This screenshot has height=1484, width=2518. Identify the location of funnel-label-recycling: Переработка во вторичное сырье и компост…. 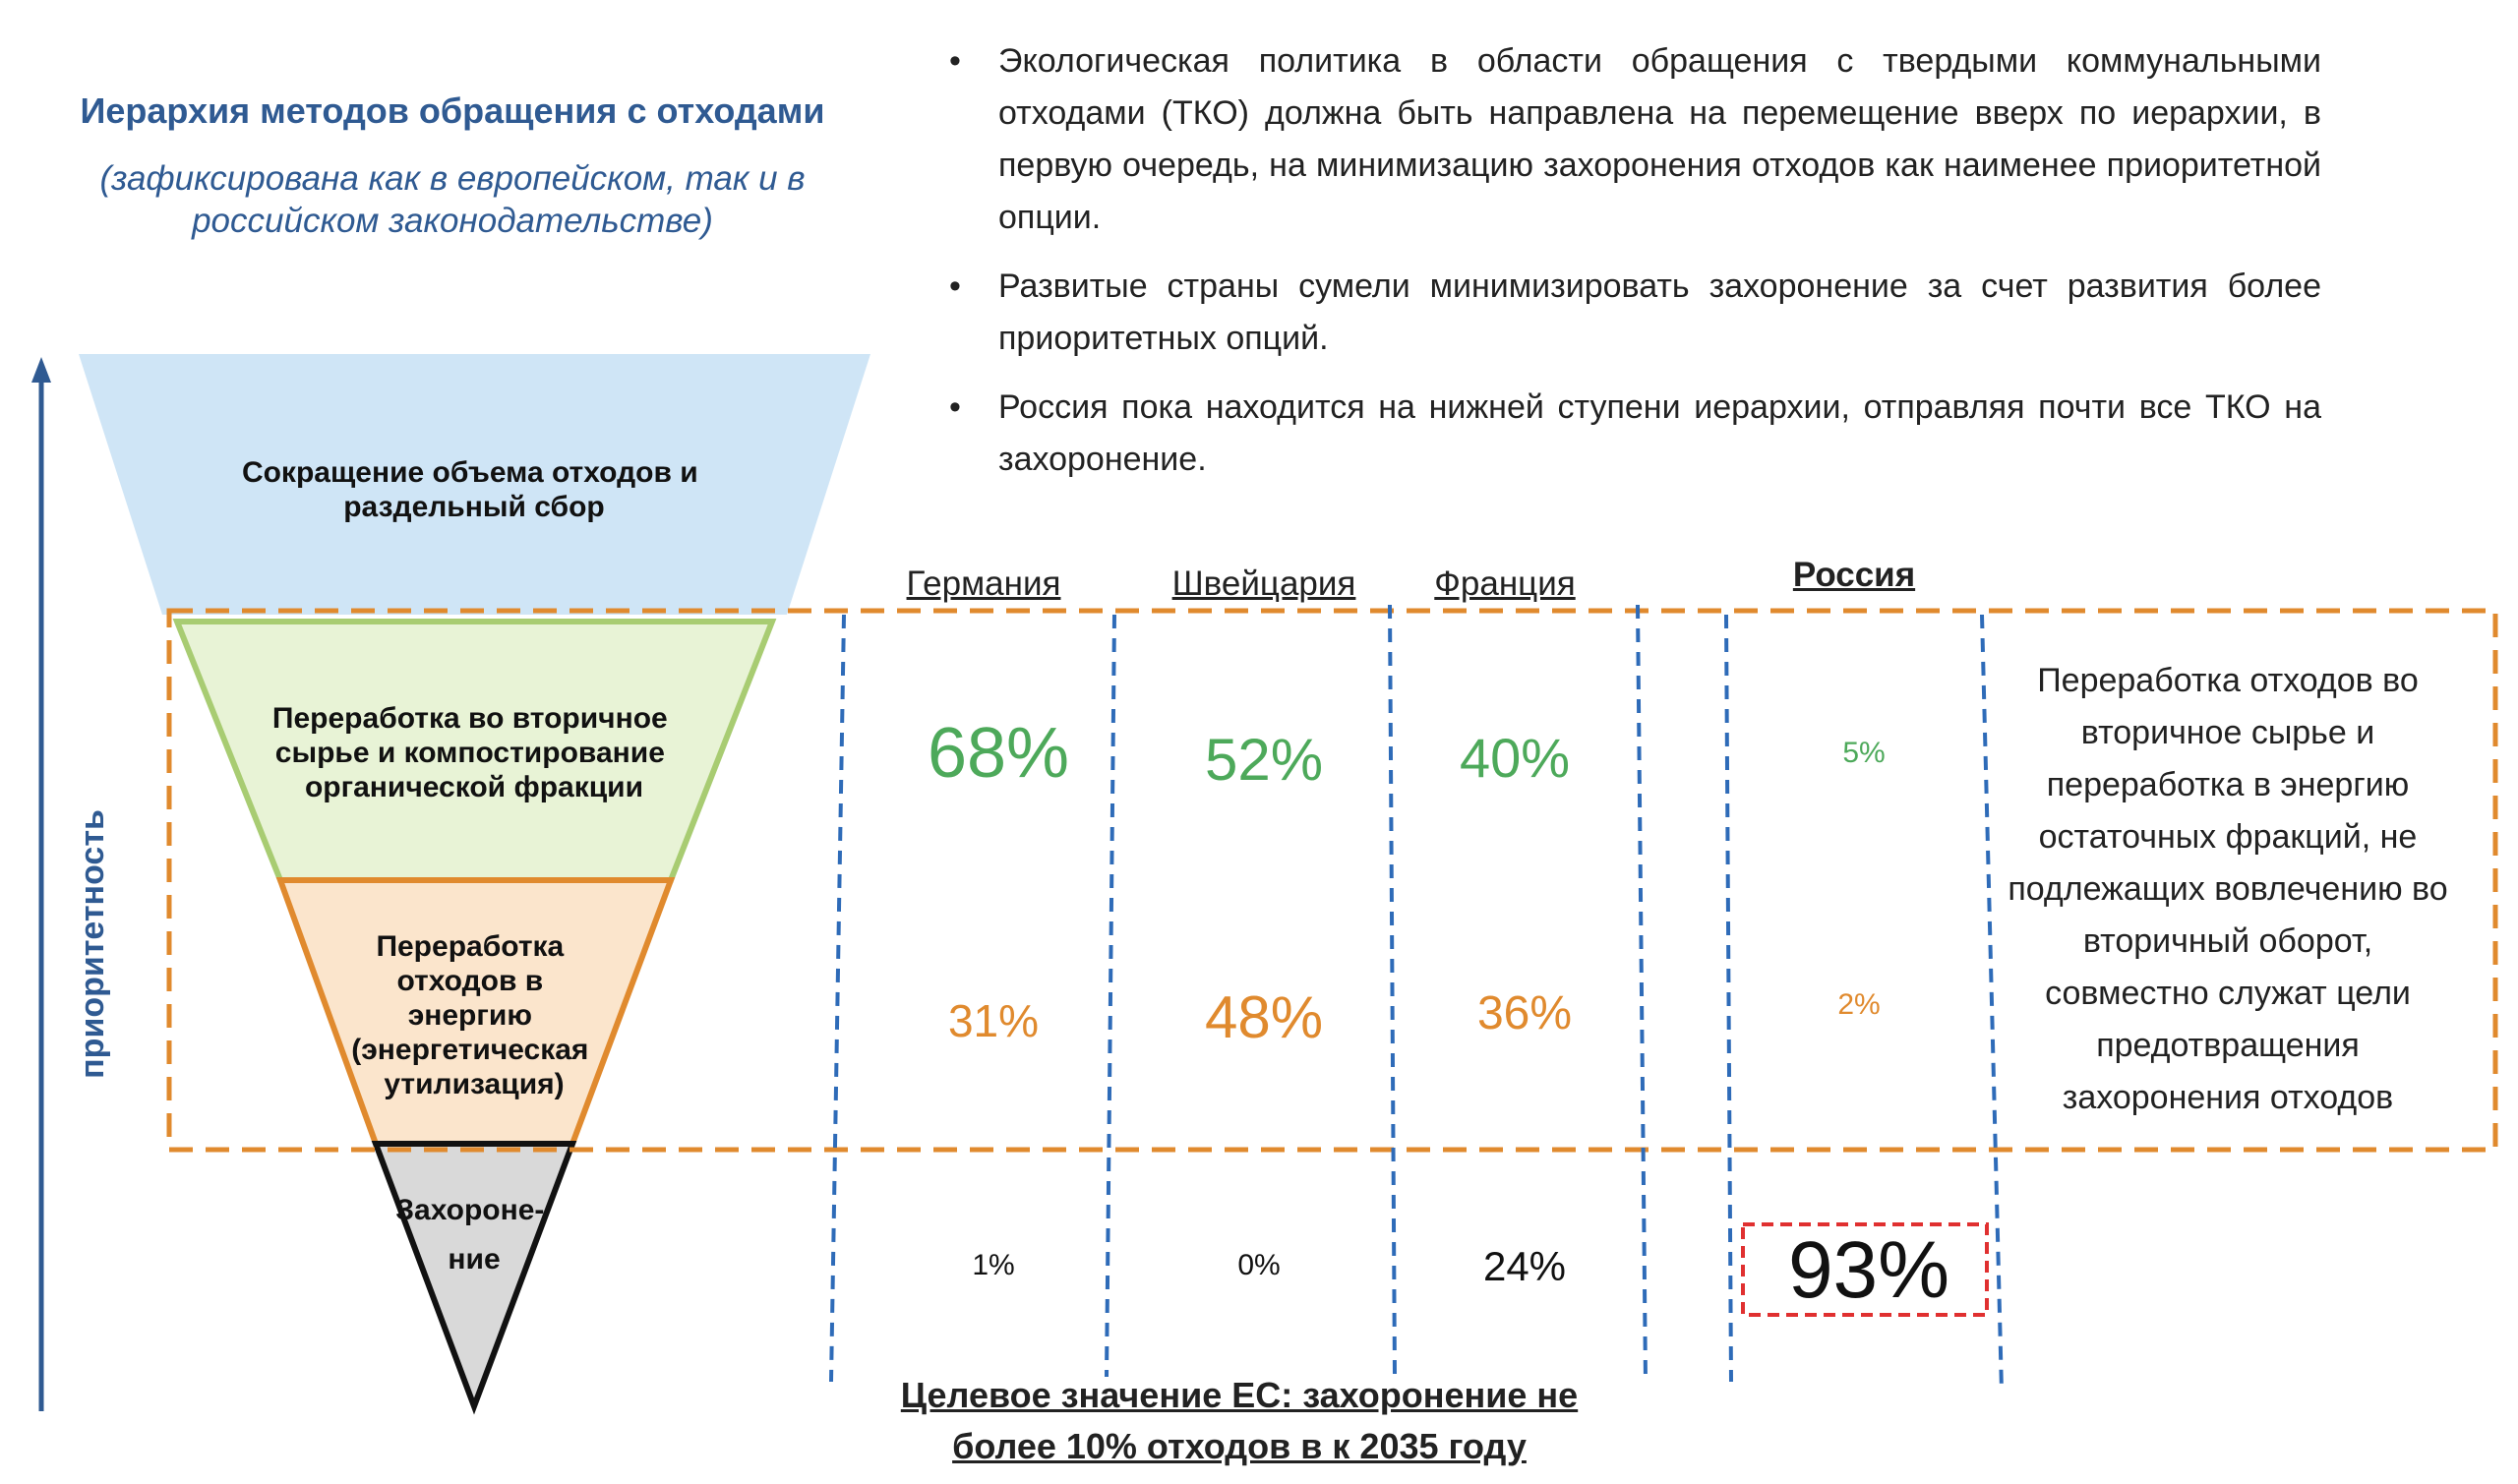
(474, 753).